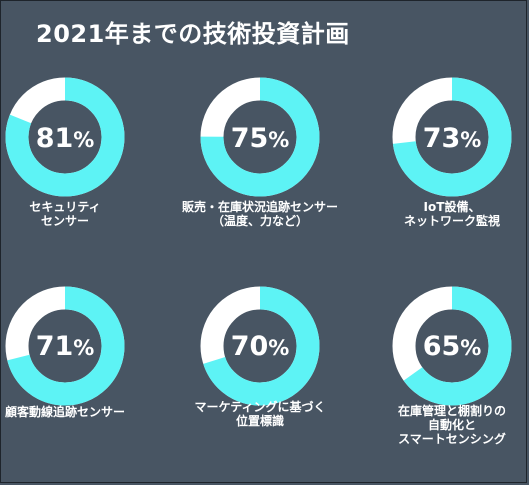  I want to click on category-label: 販売・在庫状況追跡センサー （温度、力など）, so click(259, 214).